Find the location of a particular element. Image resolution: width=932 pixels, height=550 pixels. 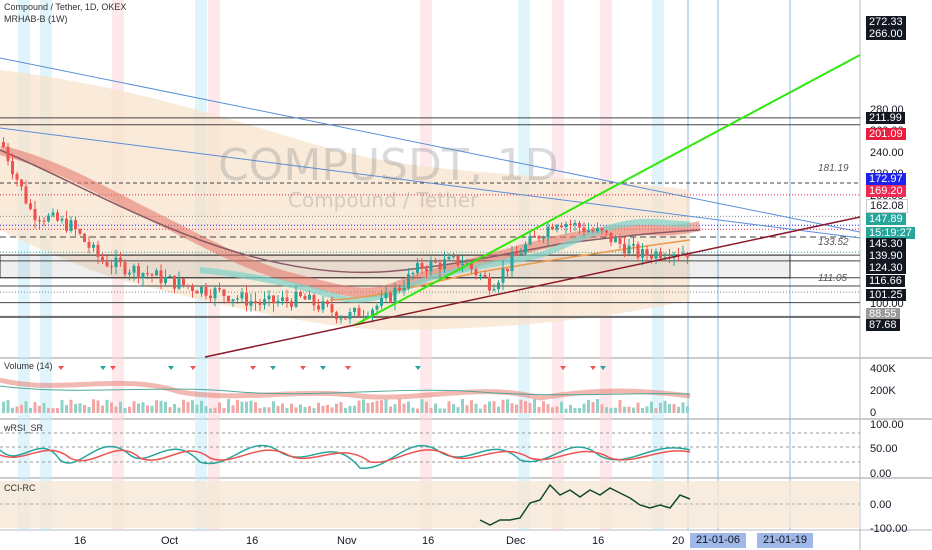

price-label: 147.89 is located at coordinates (886, 219).